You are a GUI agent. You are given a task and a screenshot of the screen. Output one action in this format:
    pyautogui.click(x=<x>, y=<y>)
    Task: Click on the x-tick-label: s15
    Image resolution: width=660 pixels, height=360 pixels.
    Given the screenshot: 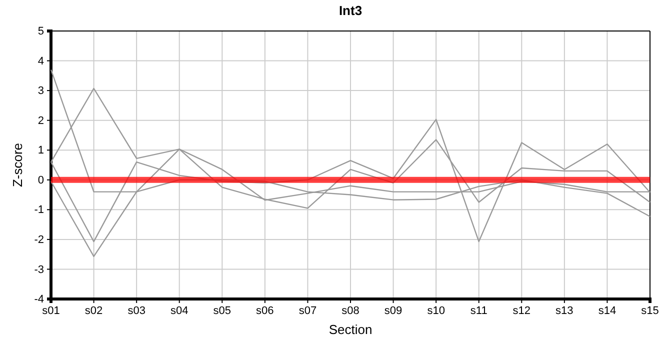 What is the action you would take?
    pyautogui.click(x=650, y=310)
    